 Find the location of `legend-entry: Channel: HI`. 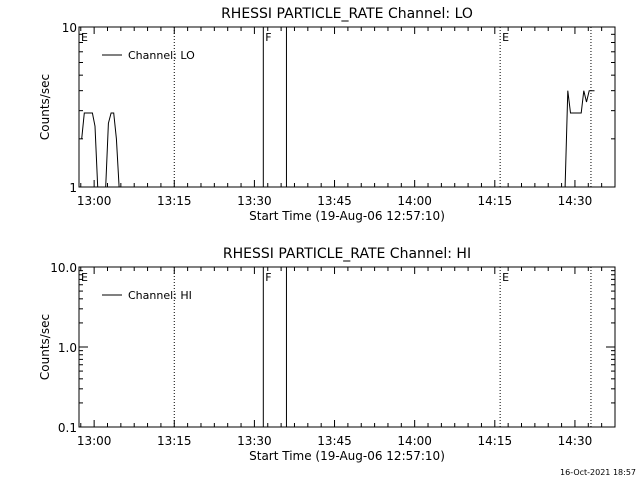

legend-entry: Channel: HI is located at coordinates (160, 295).